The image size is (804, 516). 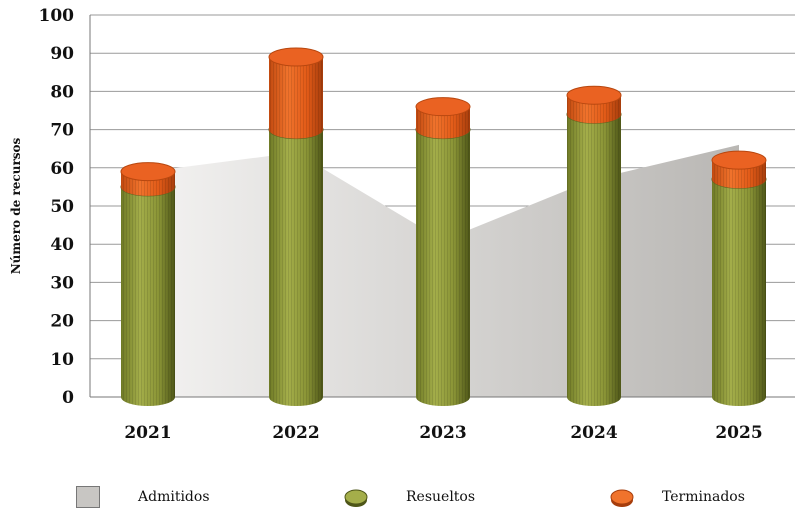 I want to click on olive-coin-swatch-icon, so click(x=356, y=498).